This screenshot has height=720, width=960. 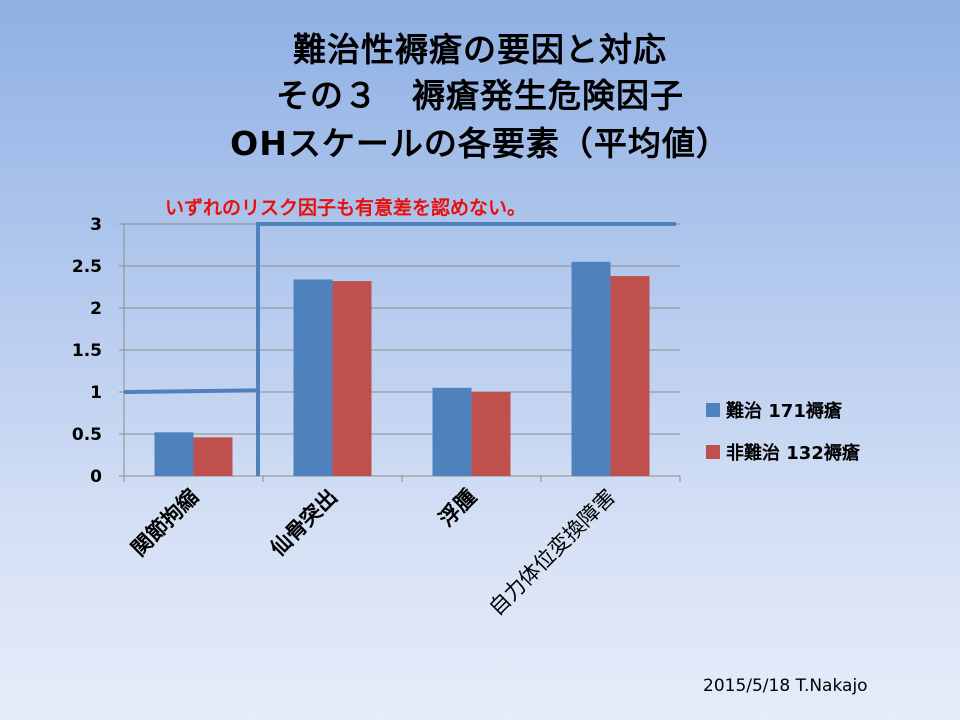 I want to click on y-tick-label-5: 2.5, so click(x=87, y=267).